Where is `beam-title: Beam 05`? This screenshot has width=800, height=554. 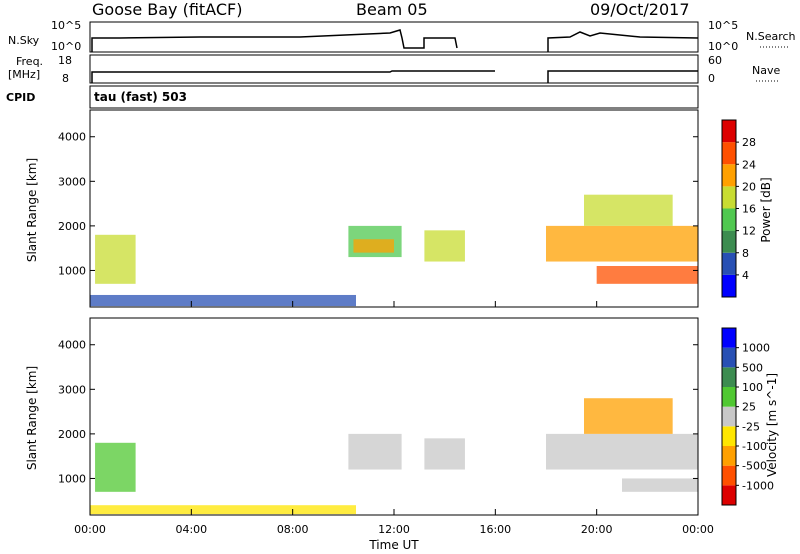
beam-title: Beam 05 is located at coordinates (392, 9).